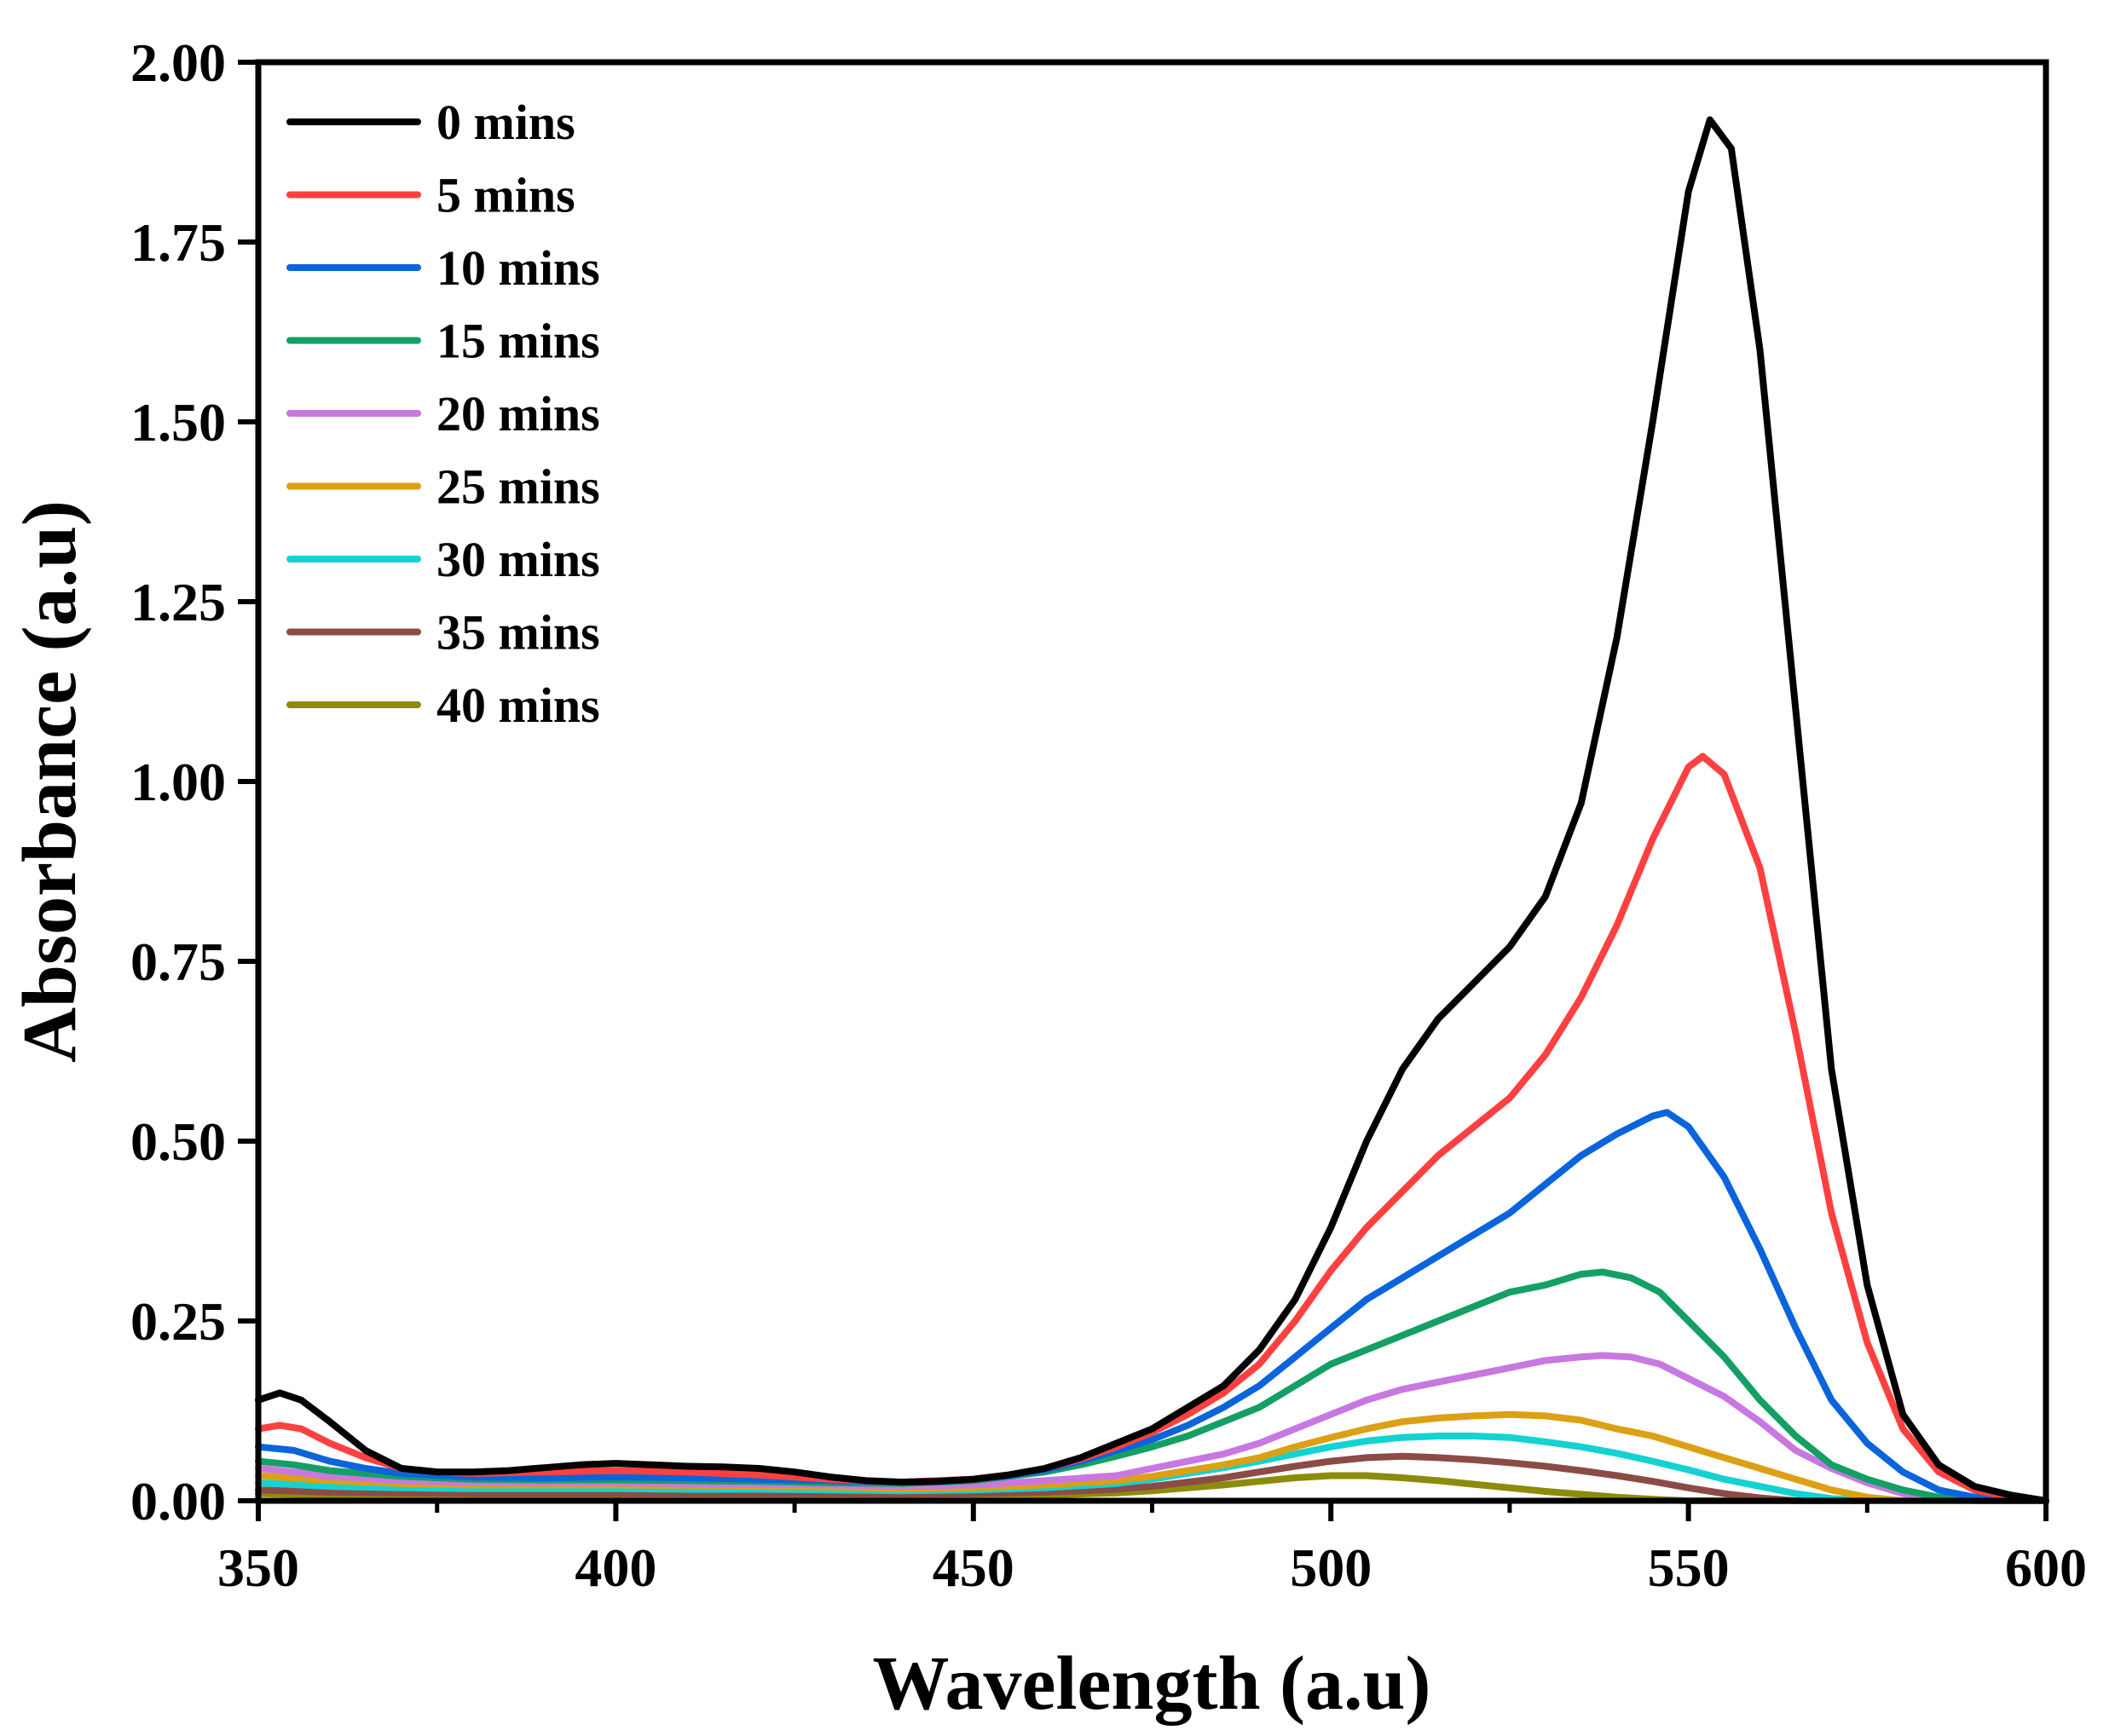  What do you see at coordinates (50, 781) in the screenshot?
I see `y-axis-title: Absorbance (a.u)` at bounding box center [50, 781].